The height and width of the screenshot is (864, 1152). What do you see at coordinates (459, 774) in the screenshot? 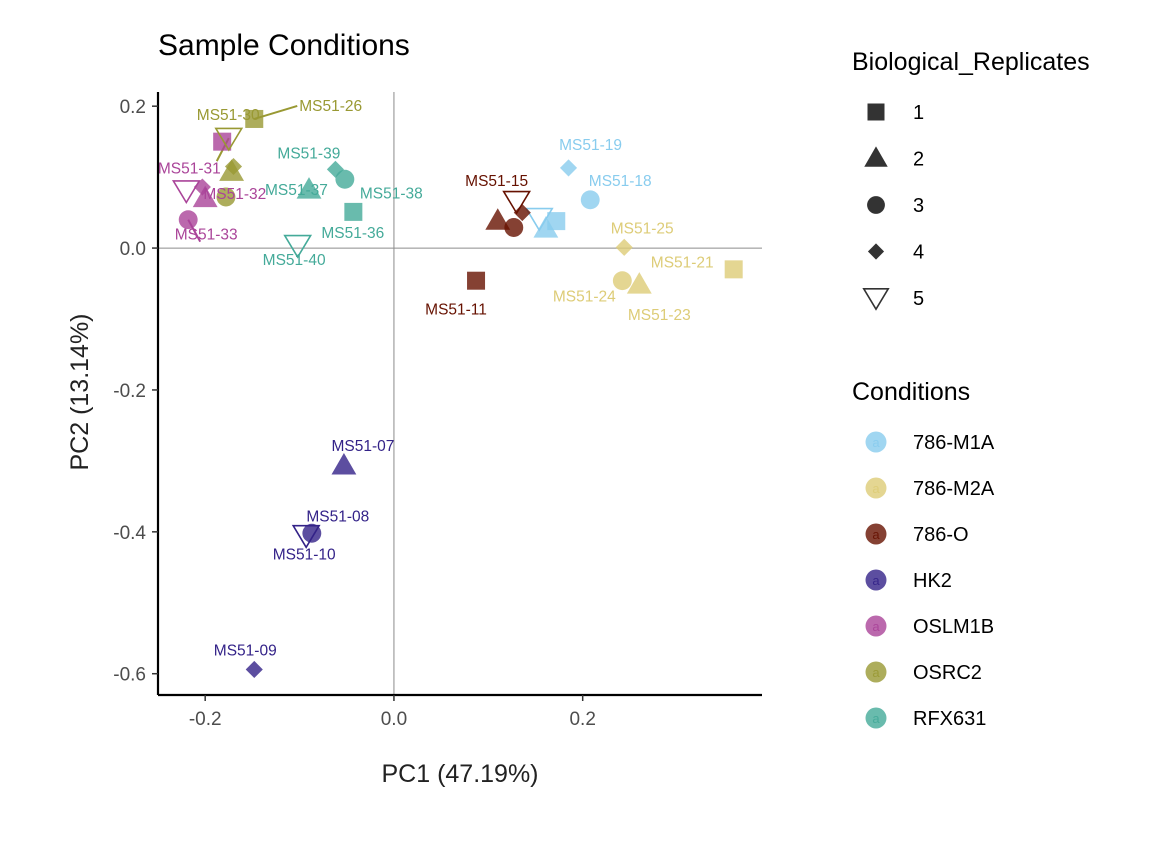
I see `x-axis-title: PC1 (47.19%)` at bounding box center [459, 774].